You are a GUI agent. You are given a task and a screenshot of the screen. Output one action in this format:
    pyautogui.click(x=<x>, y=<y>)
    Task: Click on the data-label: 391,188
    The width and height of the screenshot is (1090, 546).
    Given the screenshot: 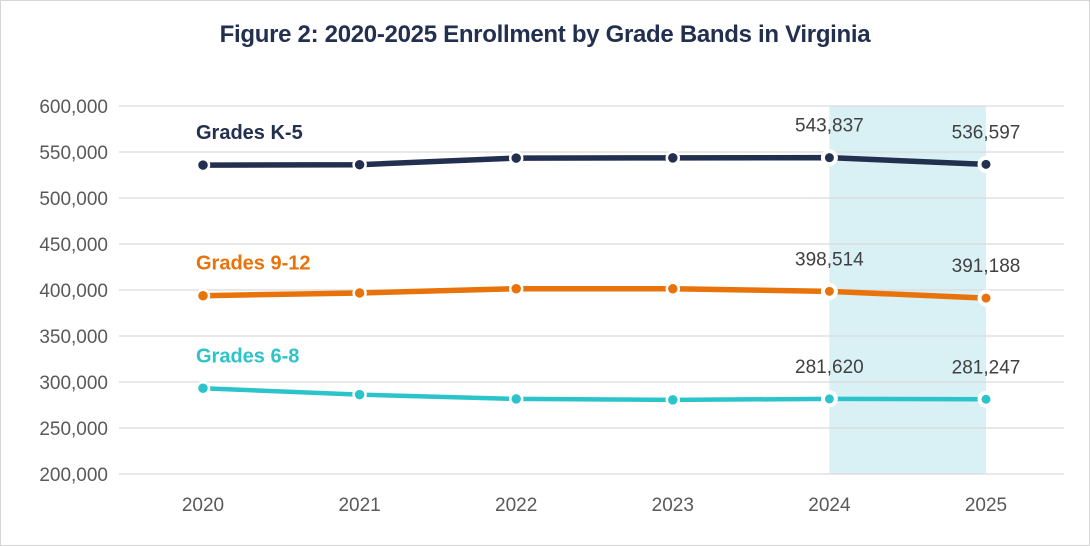 What is the action you would take?
    pyautogui.click(x=986, y=266)
    